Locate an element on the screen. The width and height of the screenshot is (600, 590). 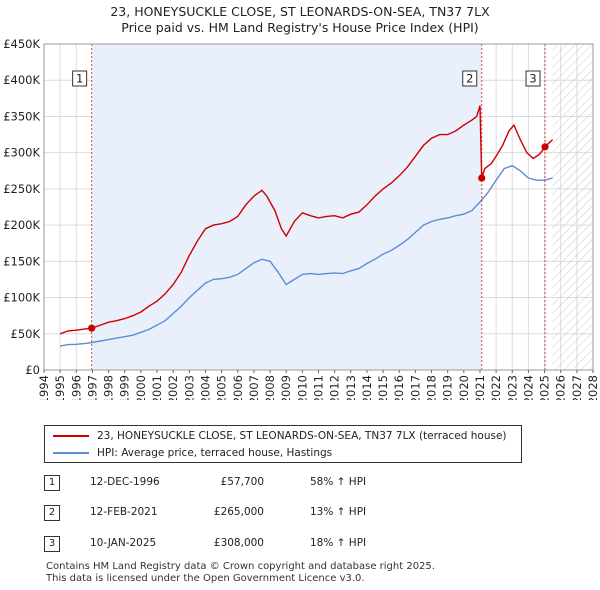
x-tick-label: 2024 is located at coordinates (528, 387).